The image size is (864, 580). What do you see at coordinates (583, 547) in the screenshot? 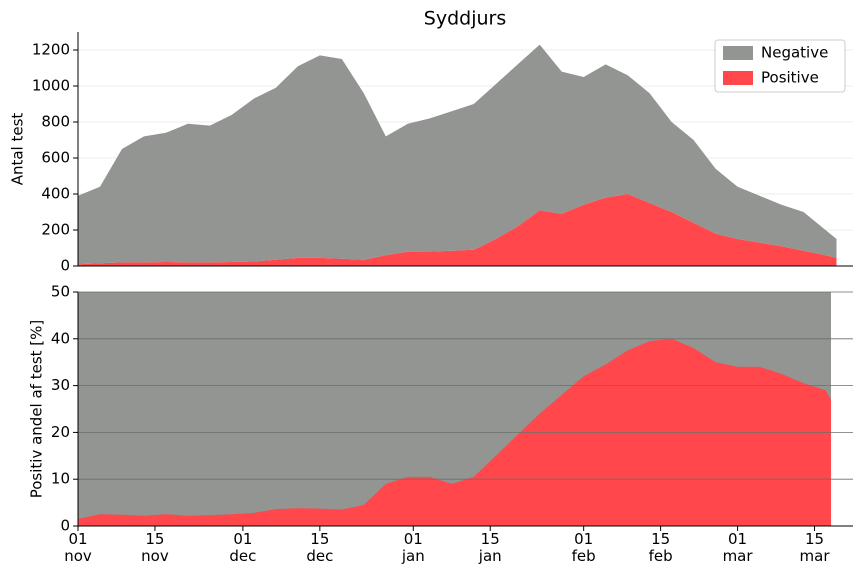
I see `x-tick-label: 01 feb` at bounding box center [583, 547].